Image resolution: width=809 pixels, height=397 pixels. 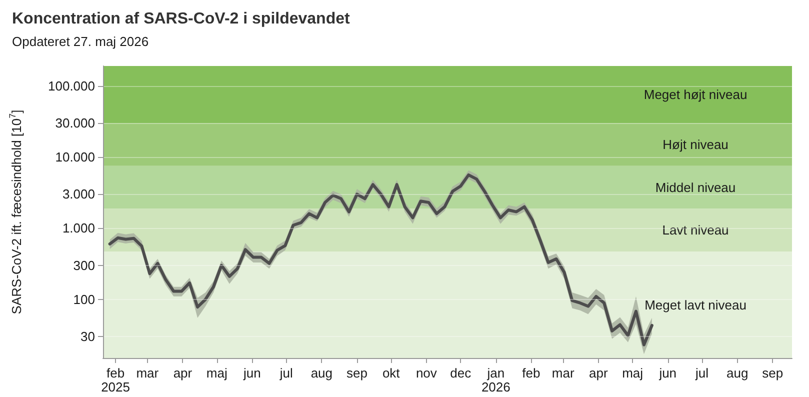 I want to click on band-label: Højt niveau, so click(x=695, y=144).